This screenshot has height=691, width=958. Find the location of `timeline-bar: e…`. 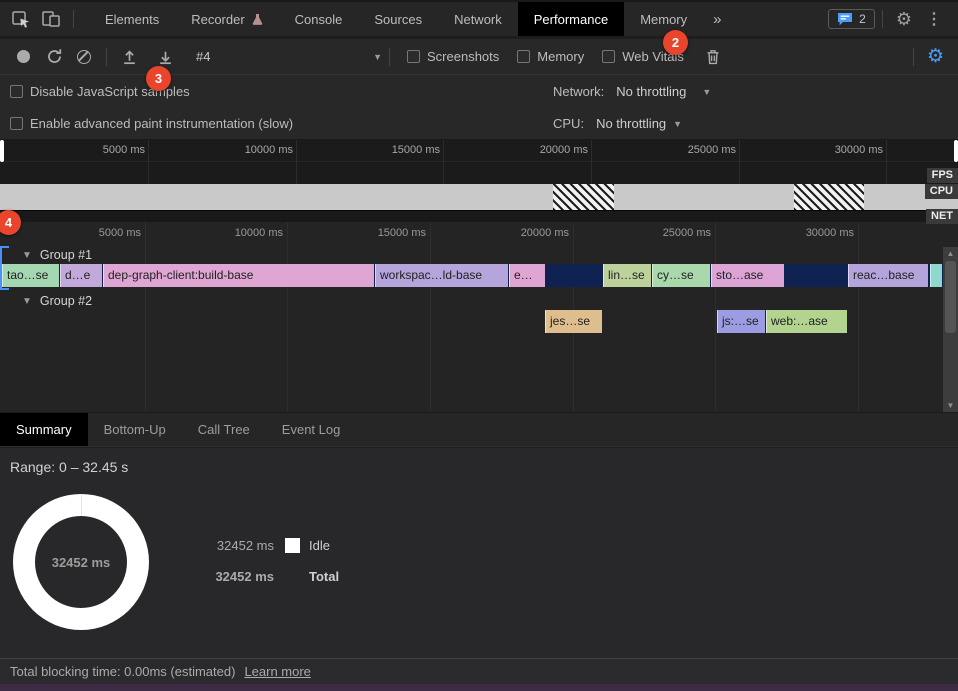

timeline-bar: e… is located at coordinates (527, 275).